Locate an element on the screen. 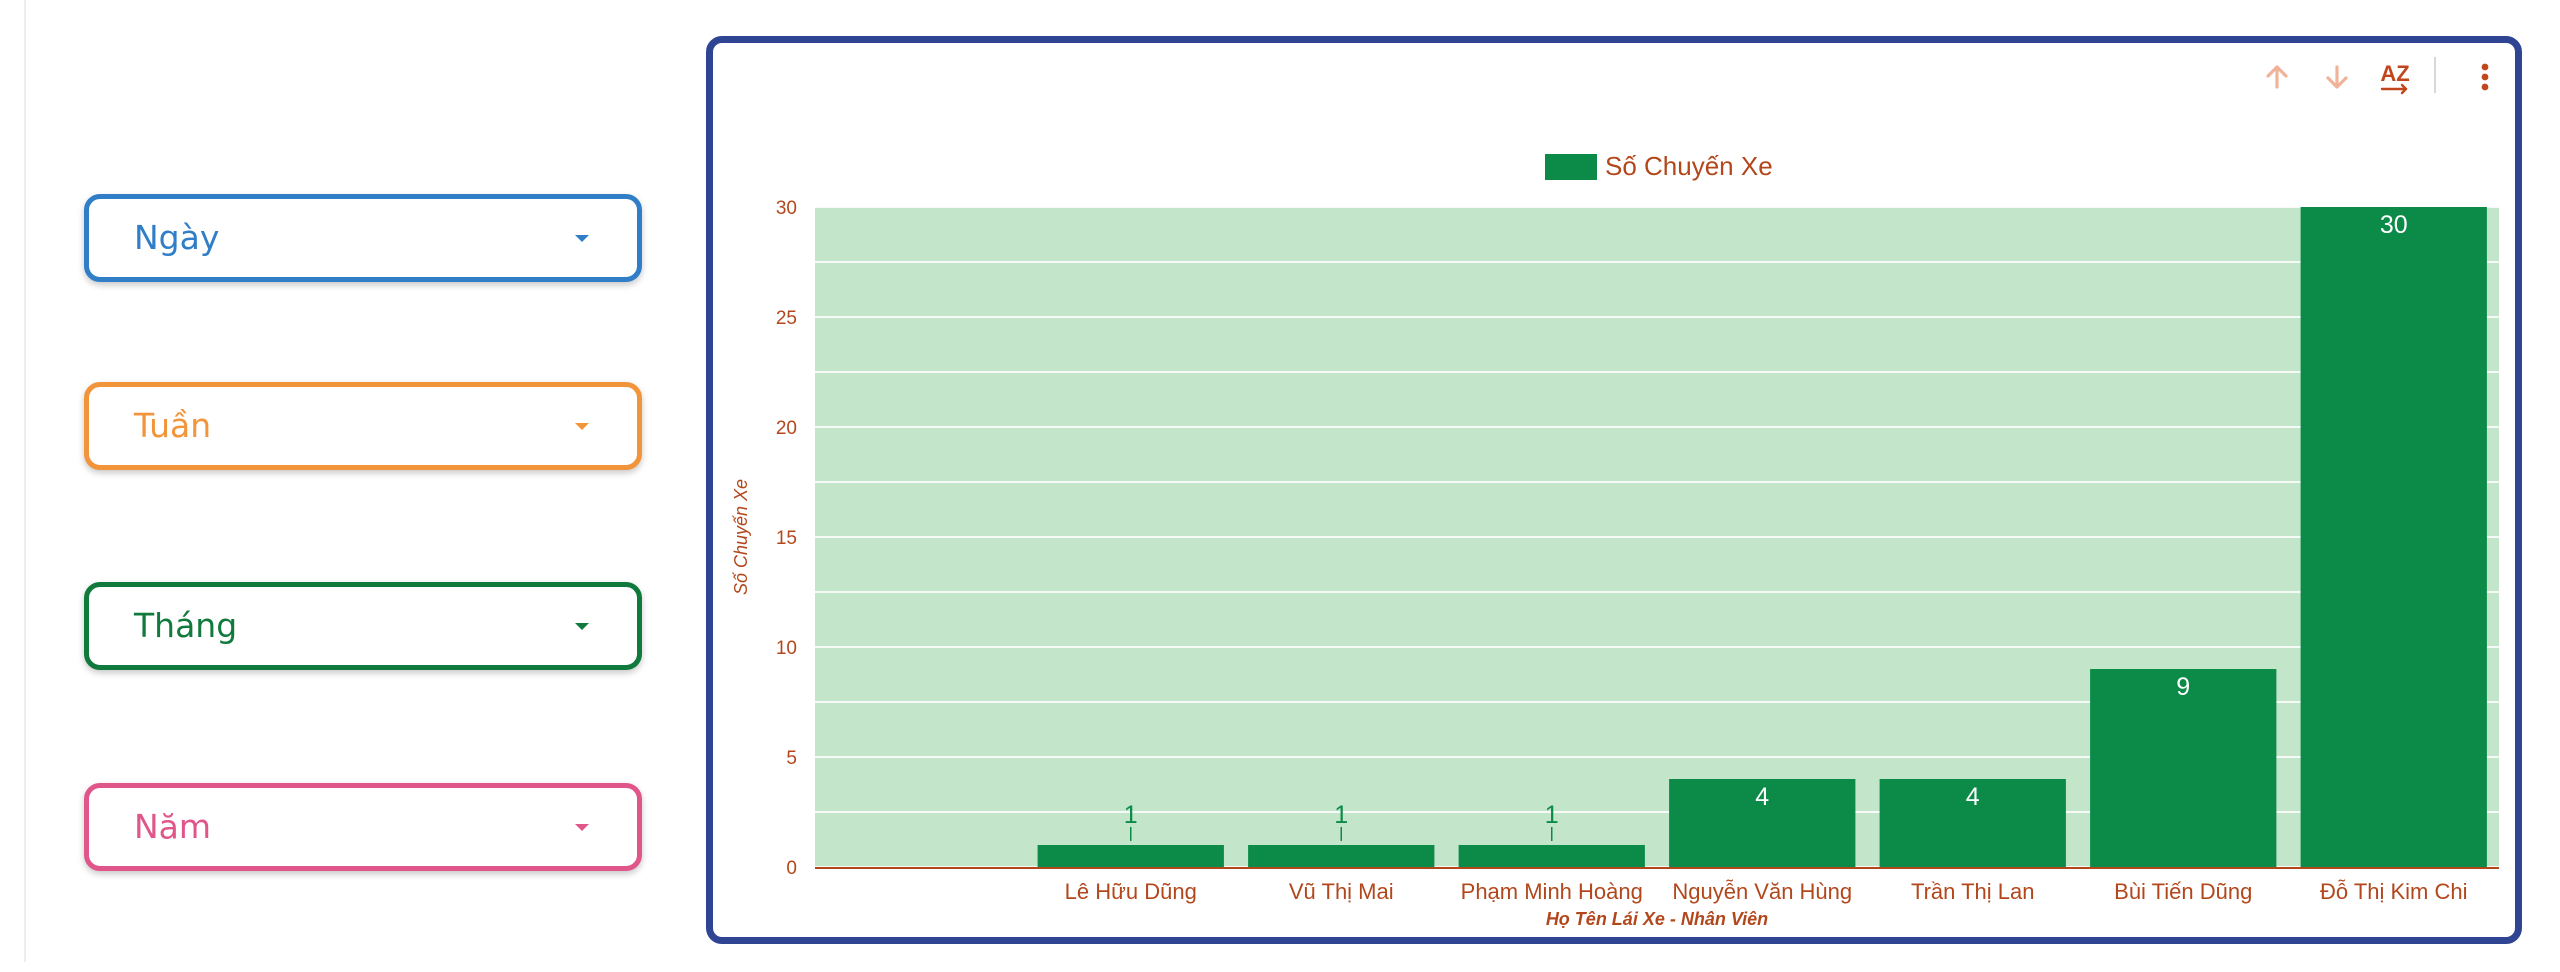 This screenshot has width=2560, height=972. sort-ascending-button is located at coordinates (2277, 77).